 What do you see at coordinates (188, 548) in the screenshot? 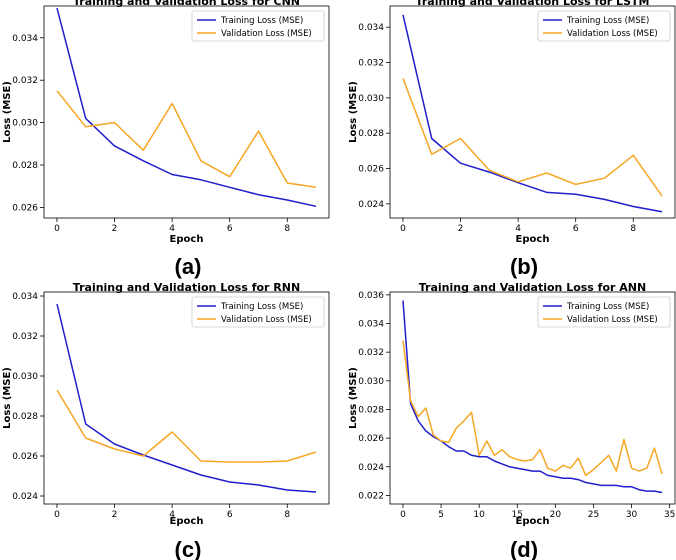
I see `panel-label: (c)` at bounding box center [188, 548].